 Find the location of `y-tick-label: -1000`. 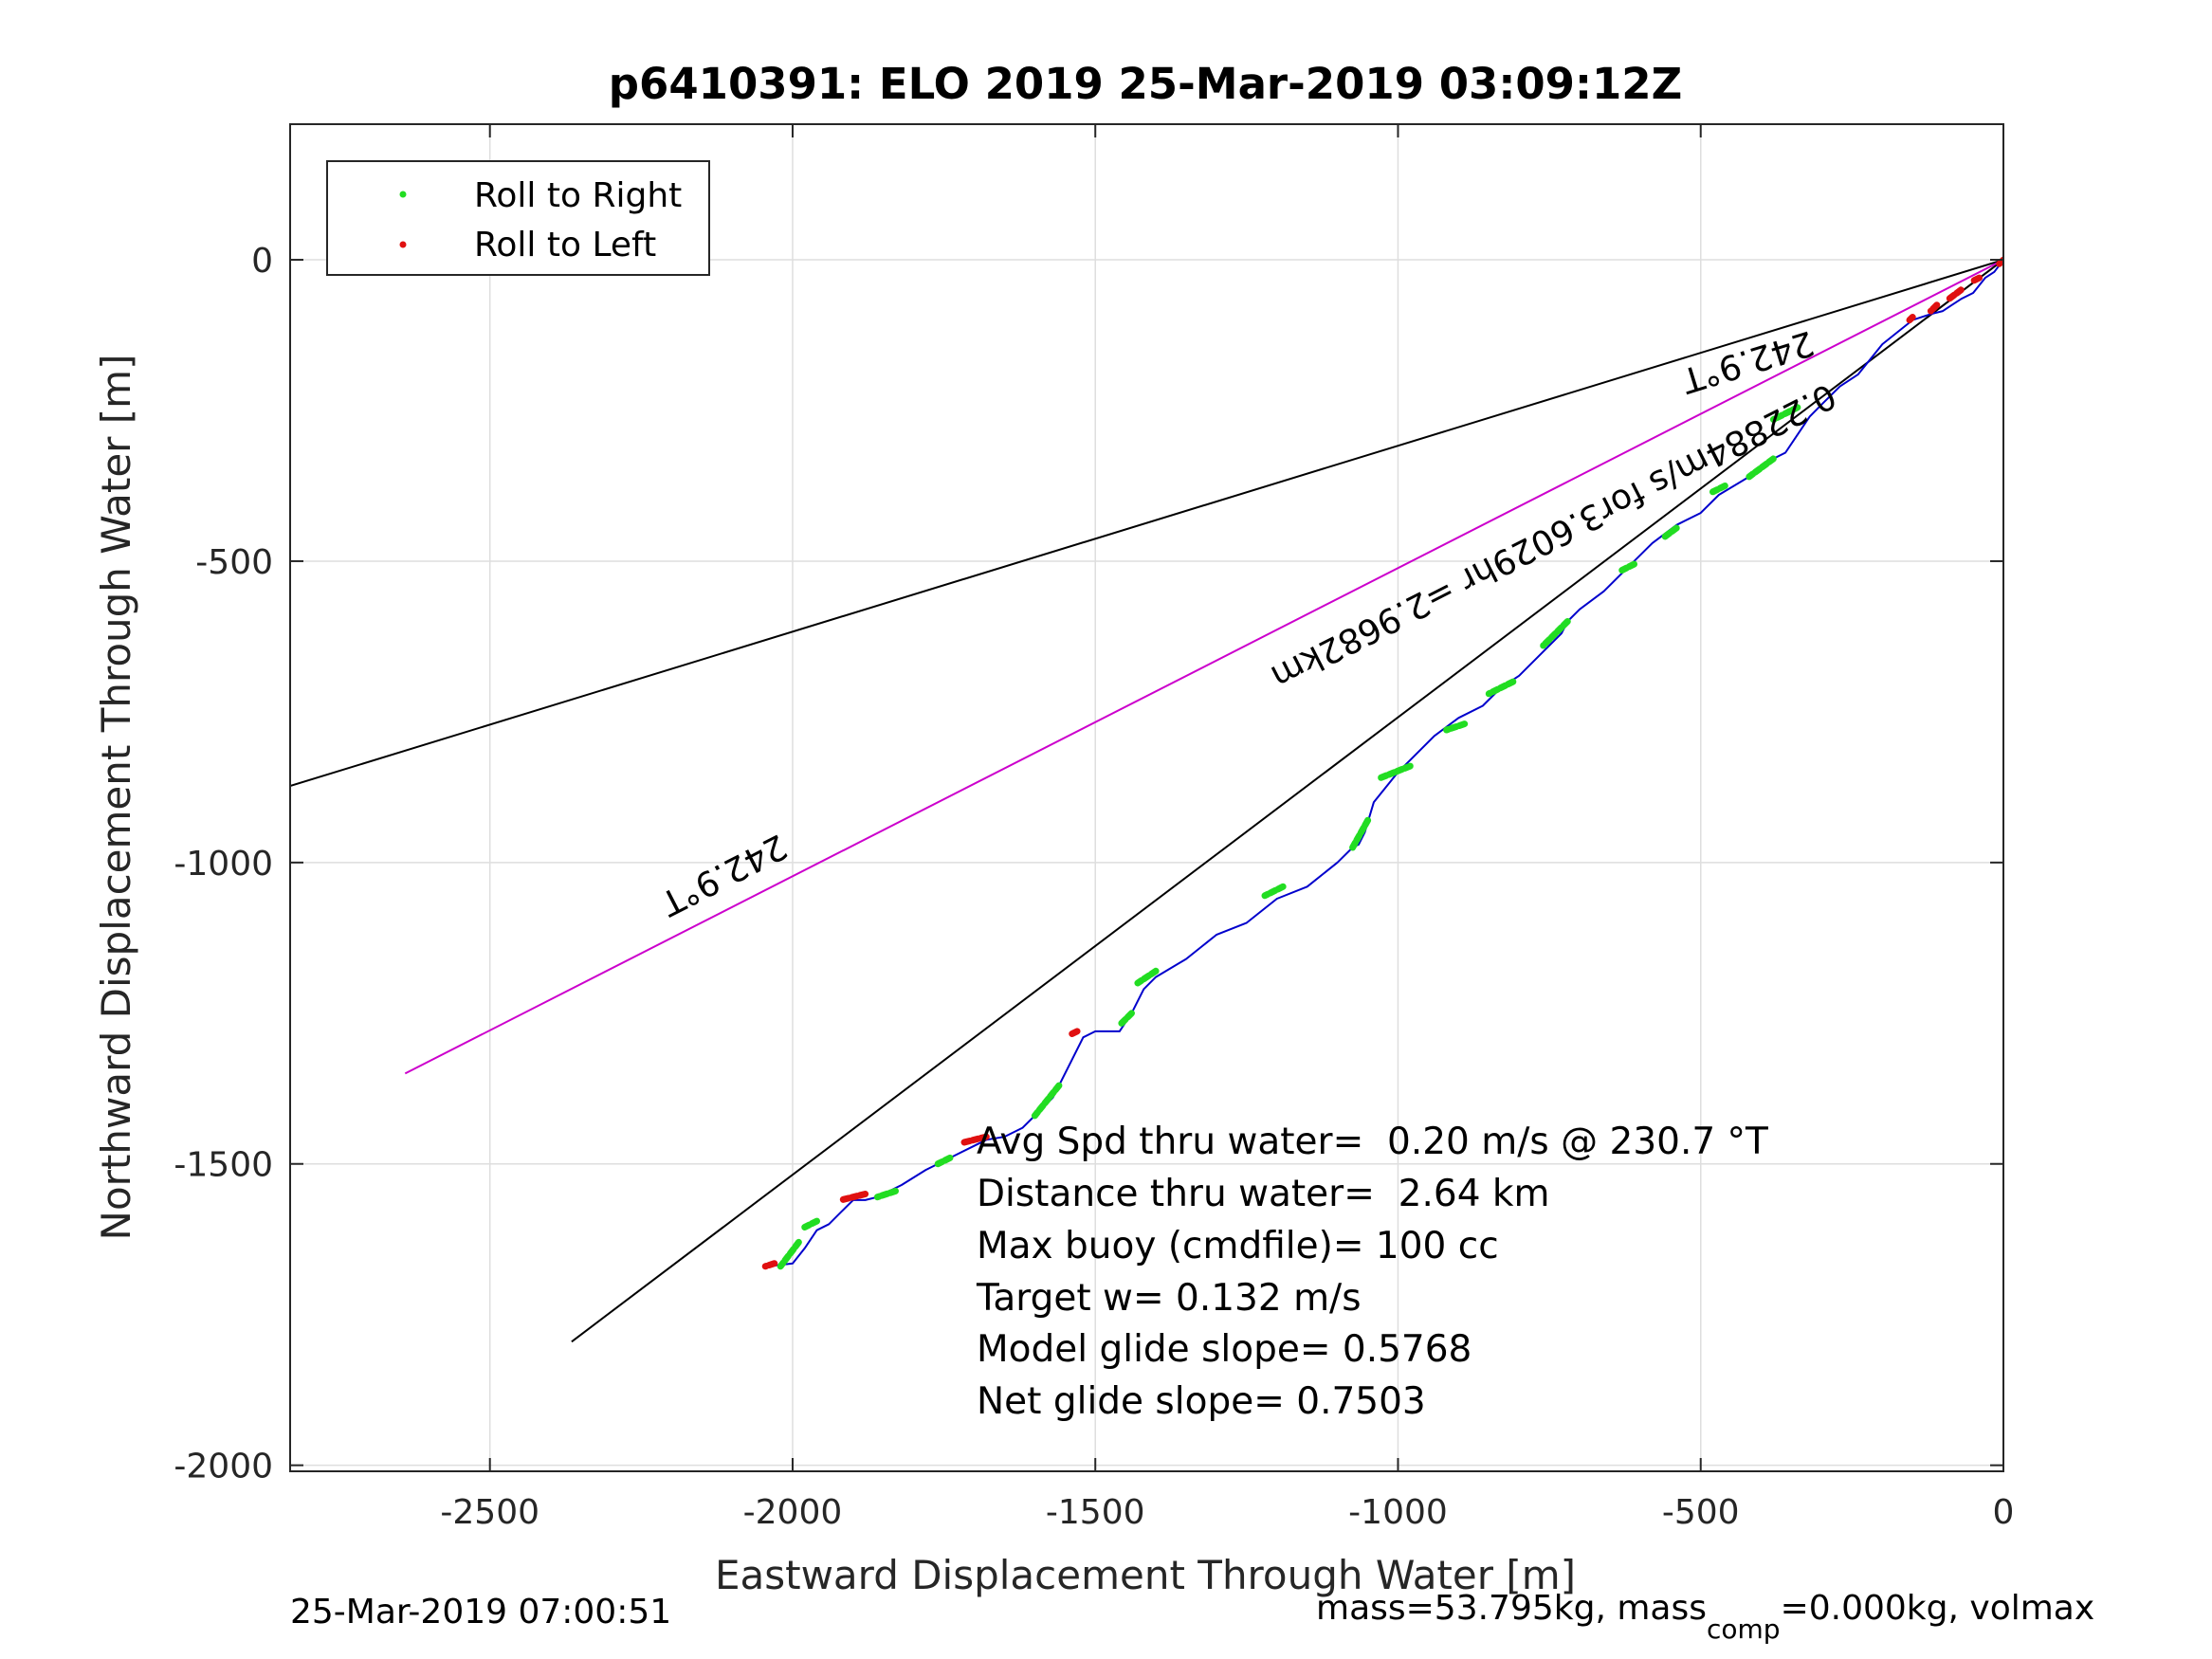

y-tick-label: -1000 is located at coordinates (223, 864).